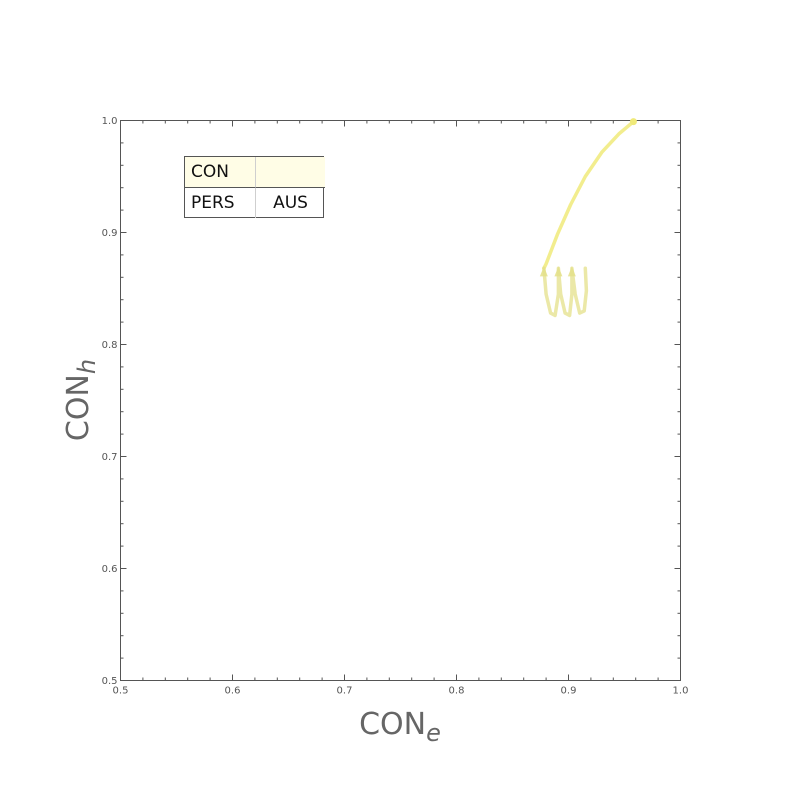 Image resolution: width=800 pixels, height=800 pixels. I want to click on series-group, so click(588, 218).